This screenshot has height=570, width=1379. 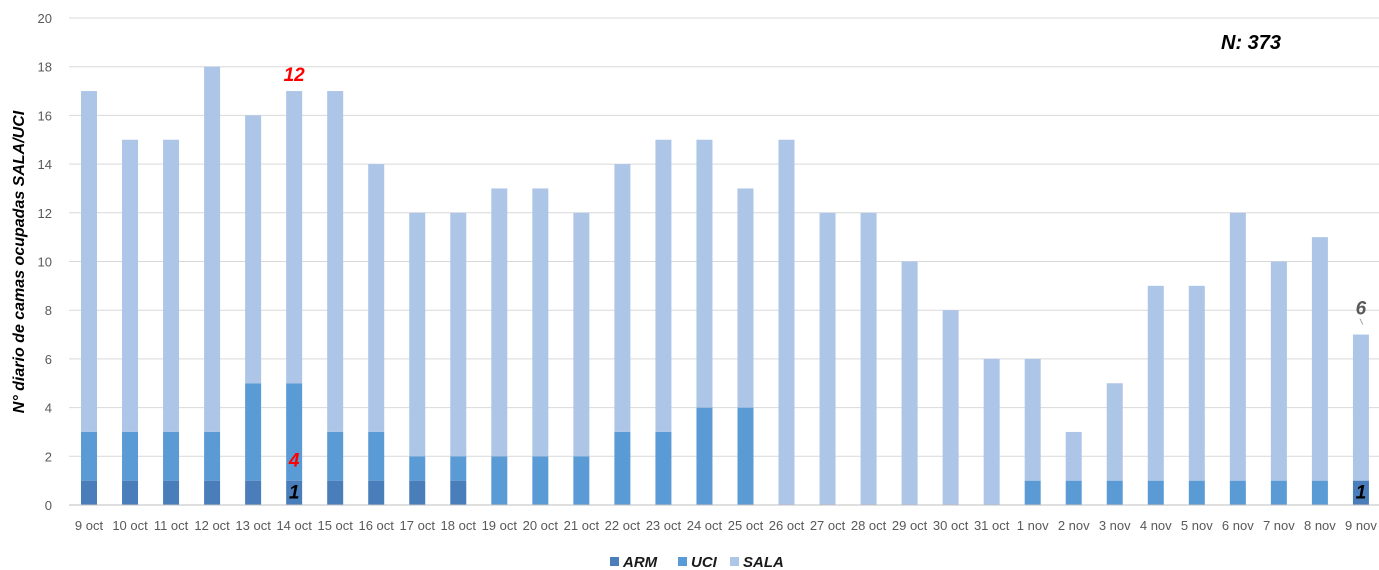 I want to click on total-count-label: N: 373, so click(x=1251, y=43).